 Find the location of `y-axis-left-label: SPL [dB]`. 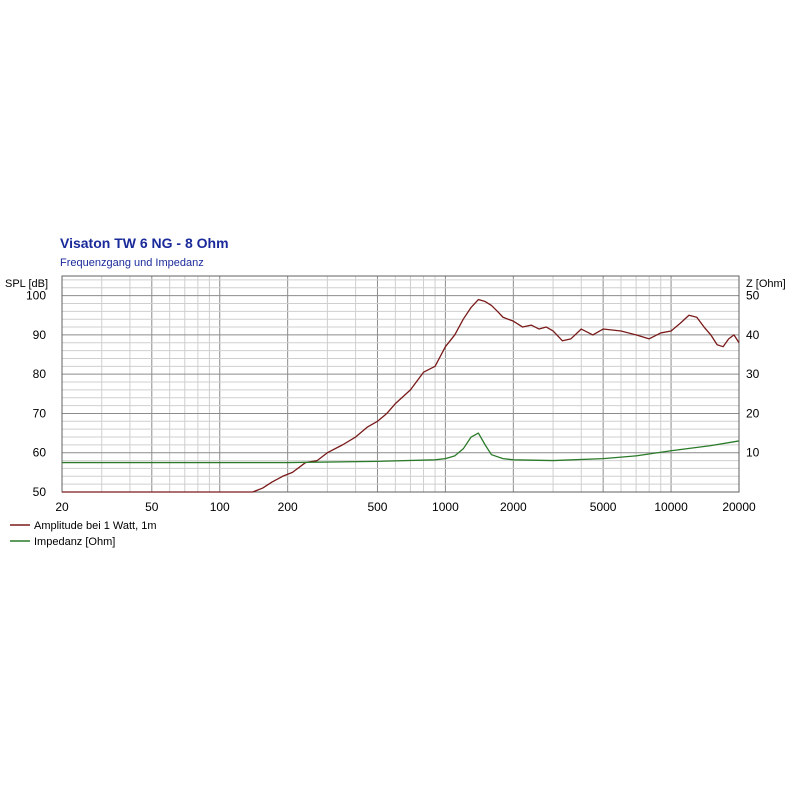

y-axis-left-label: SPL [dB] is located at coordinates (26, 284).